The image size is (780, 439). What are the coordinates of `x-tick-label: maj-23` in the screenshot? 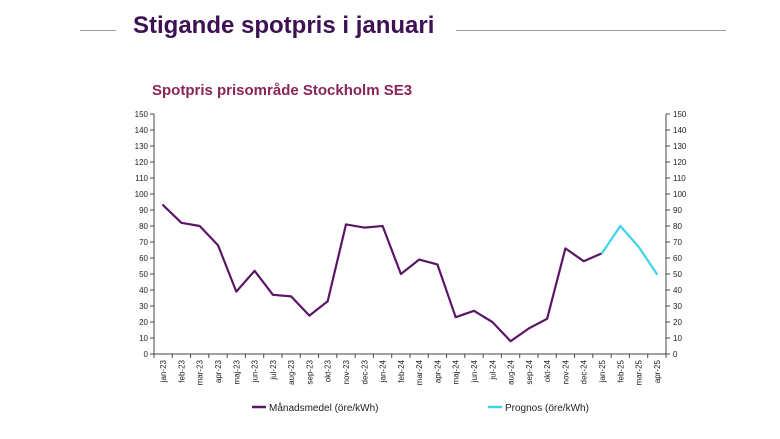 It's located at (236, 371).